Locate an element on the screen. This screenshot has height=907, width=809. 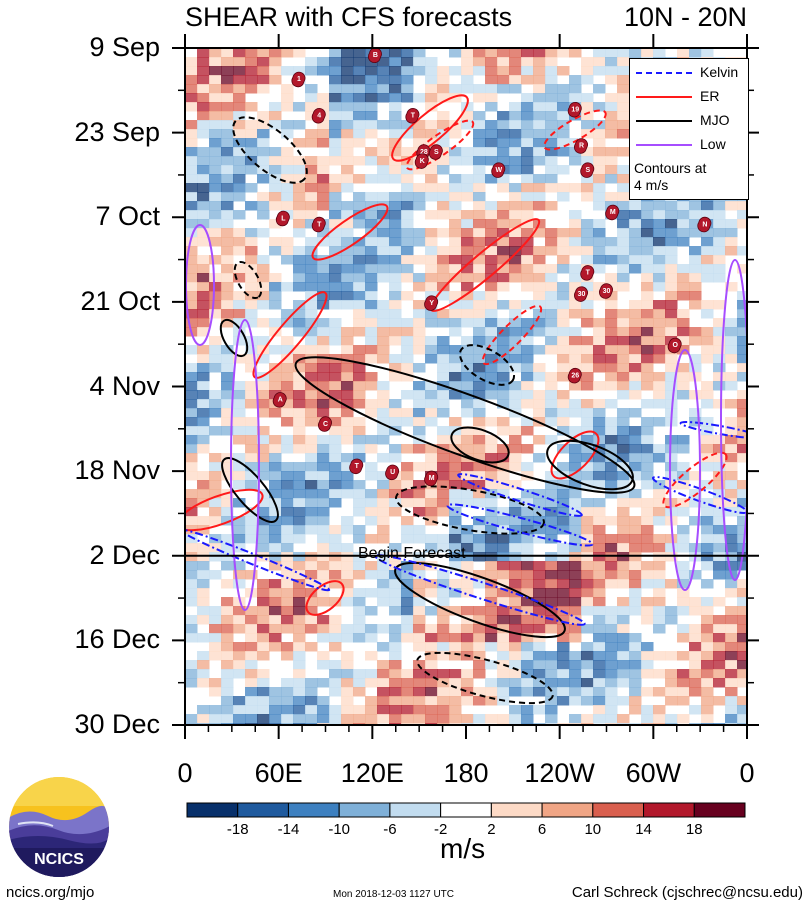
storm-label: W is located at coordinates (498, 170).